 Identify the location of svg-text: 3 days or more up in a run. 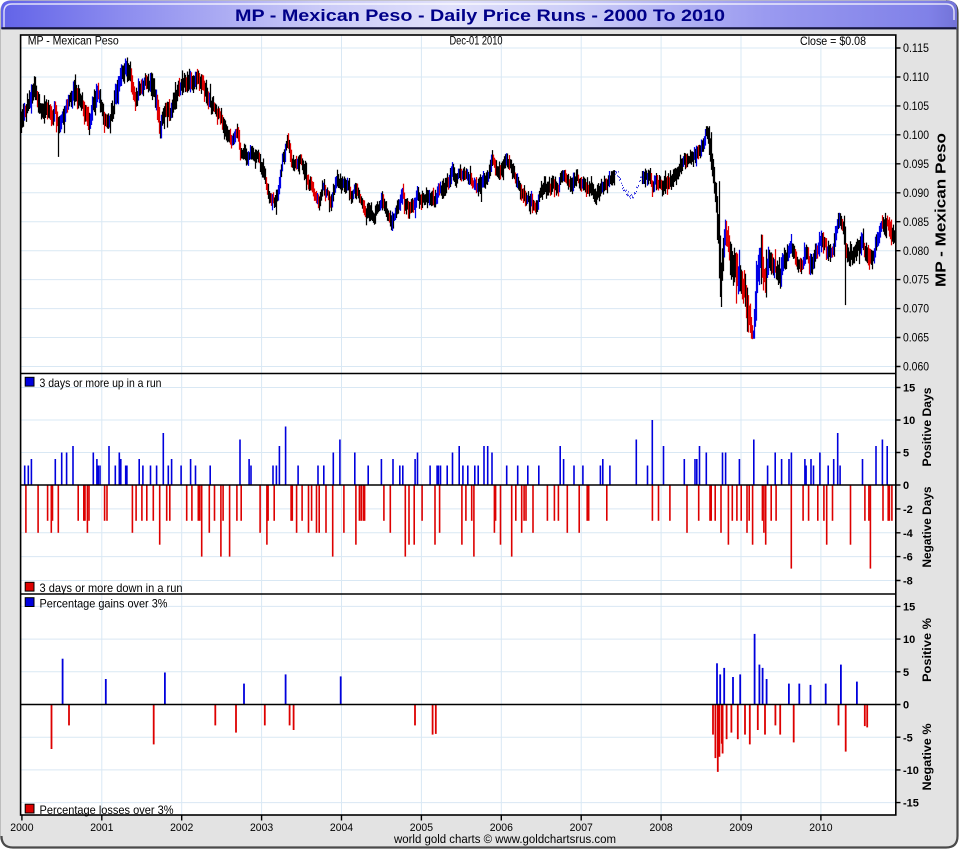
(101, 383).